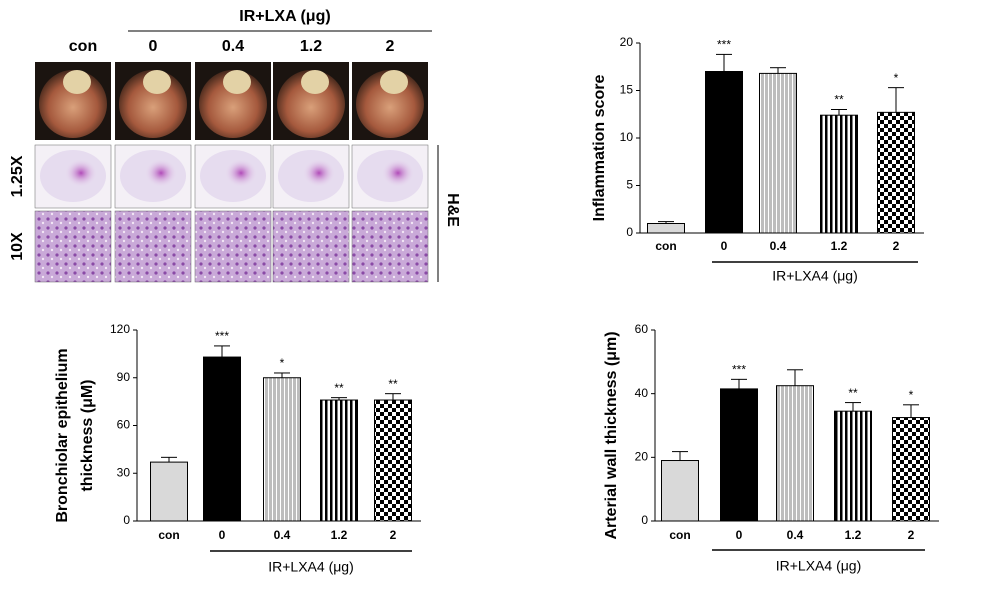  Describe the element at coordinates (599, 148) in the screenshot. I see `y-axis-label: Inflammation score` at that location.